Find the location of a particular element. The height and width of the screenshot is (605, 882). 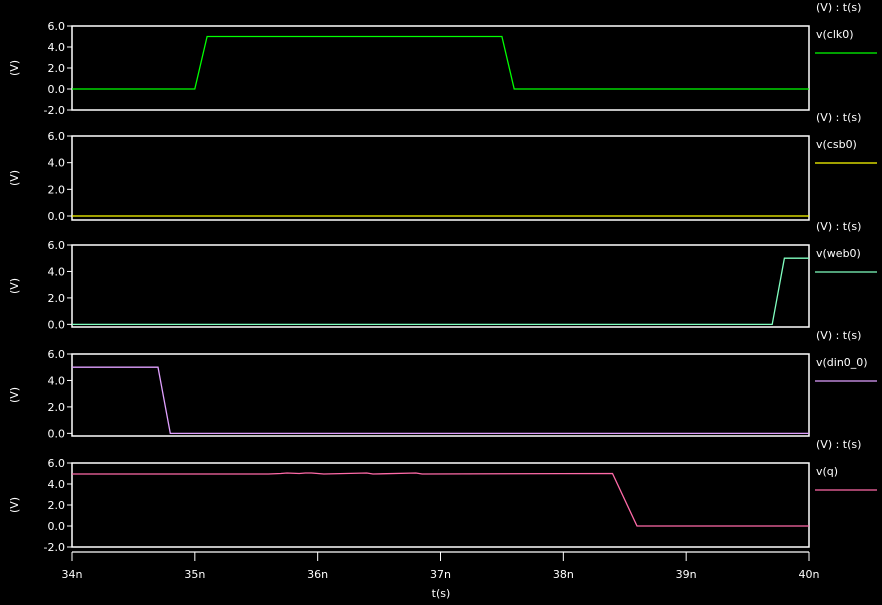

series-line-v(q) is located at coordinates (440, 499).